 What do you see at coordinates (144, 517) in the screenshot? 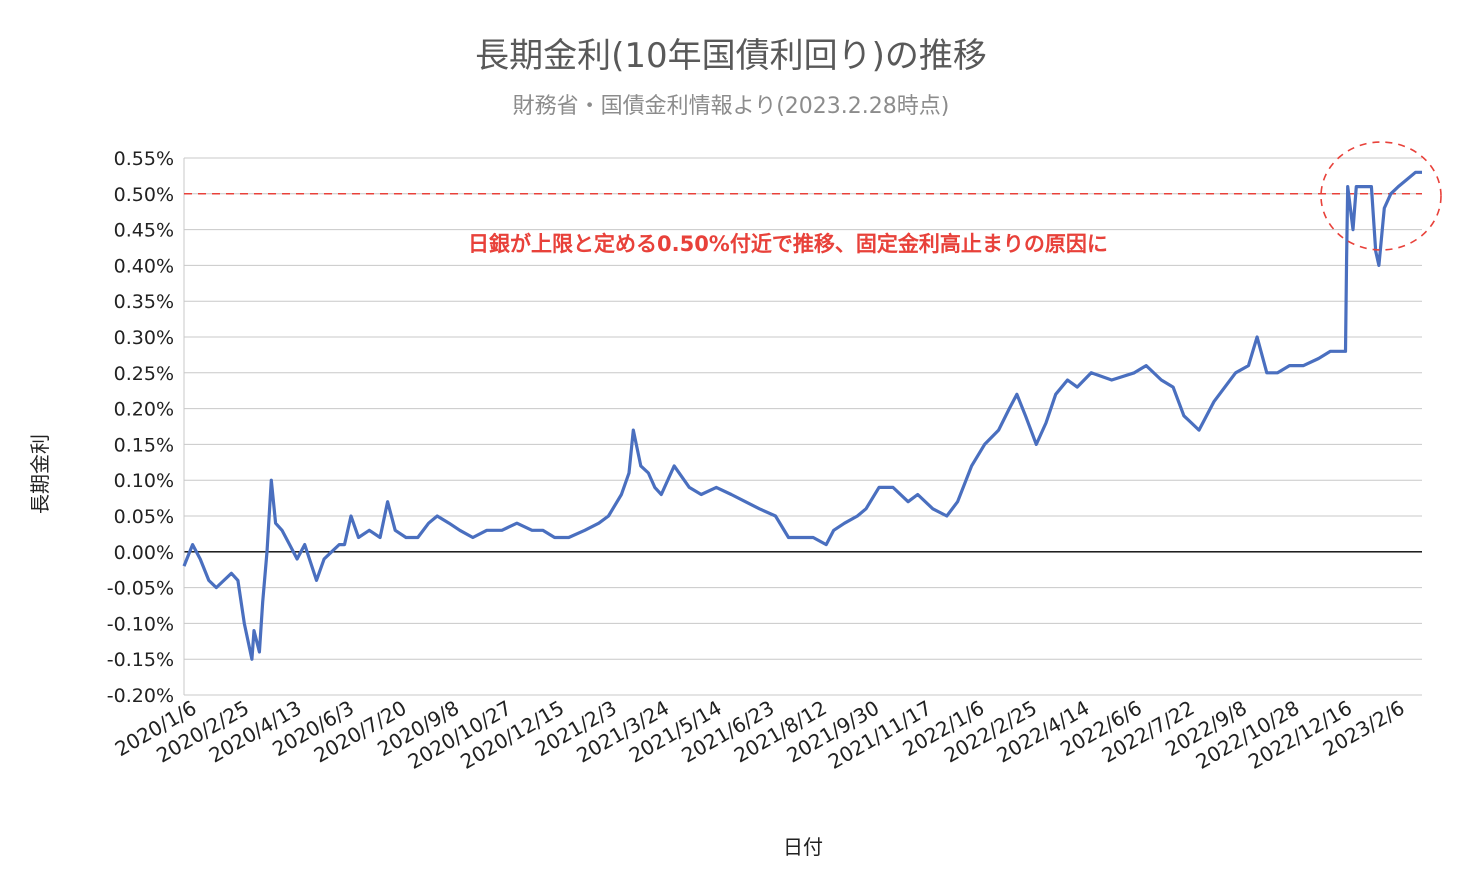
I see `y-tick-label: 0.05%` at bounding box center [144, 517].